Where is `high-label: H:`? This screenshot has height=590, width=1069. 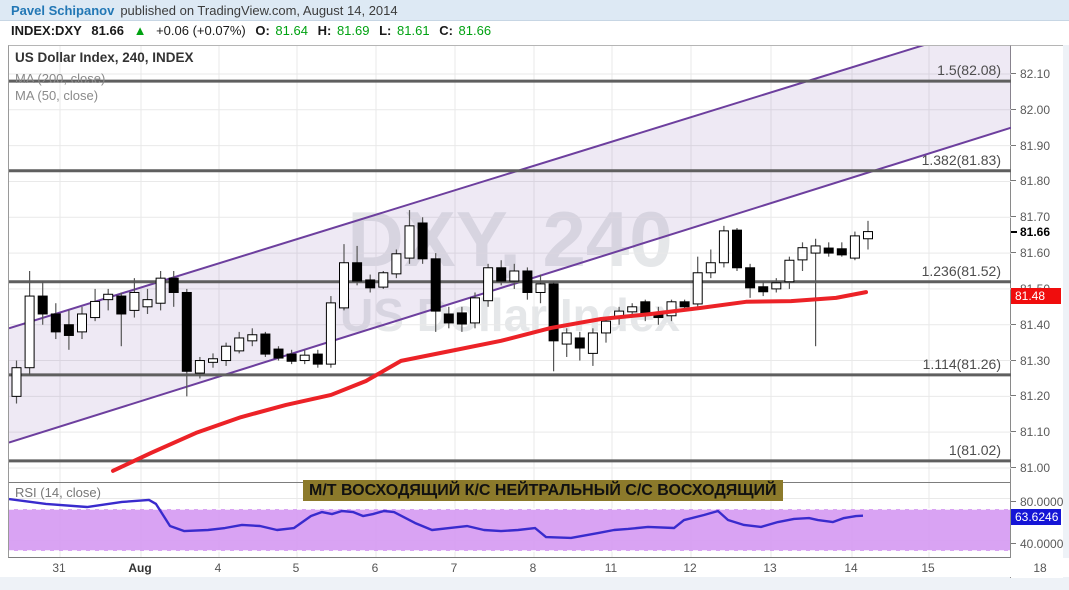
high-label: H: is located at coordinates (324, 30).